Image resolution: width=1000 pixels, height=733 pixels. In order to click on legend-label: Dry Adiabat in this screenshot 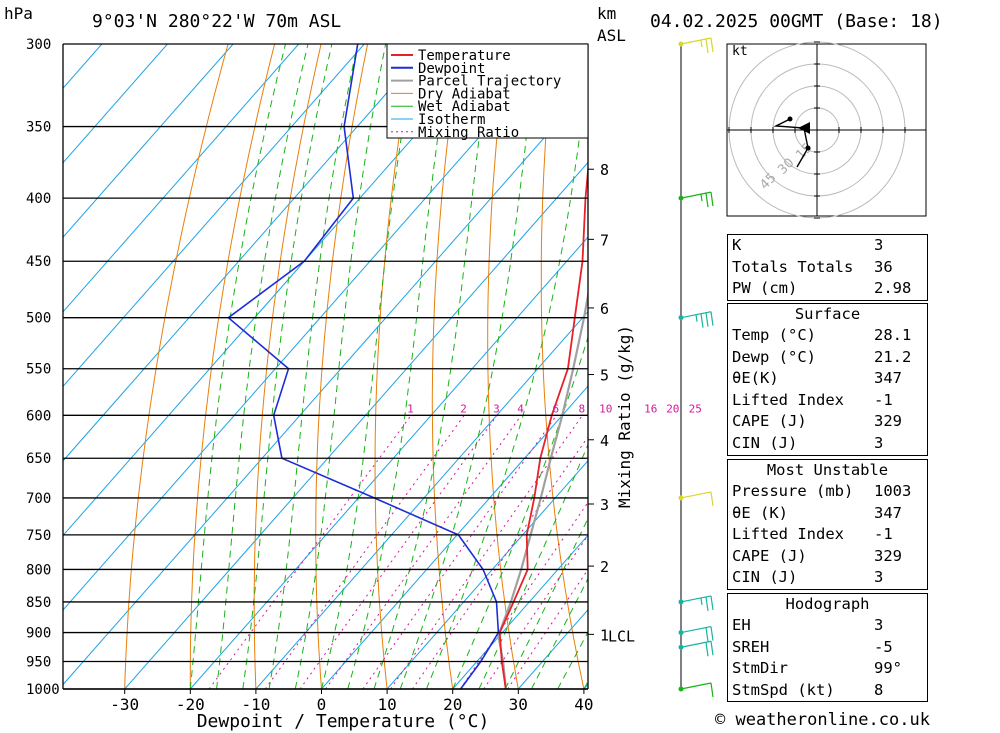, I will do `click(464, 94)`.